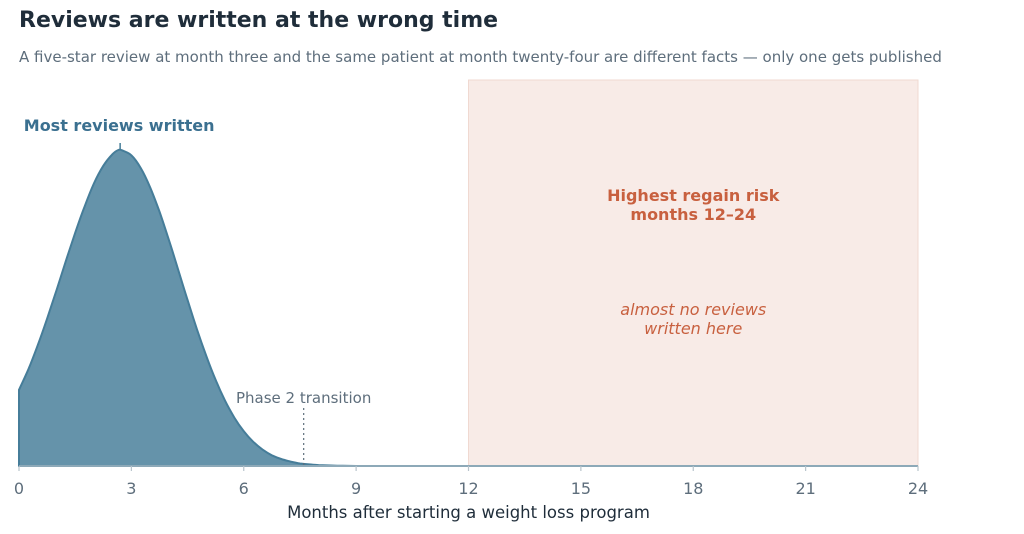  I want to click on x-tick-label: 18, so click(693, 488).